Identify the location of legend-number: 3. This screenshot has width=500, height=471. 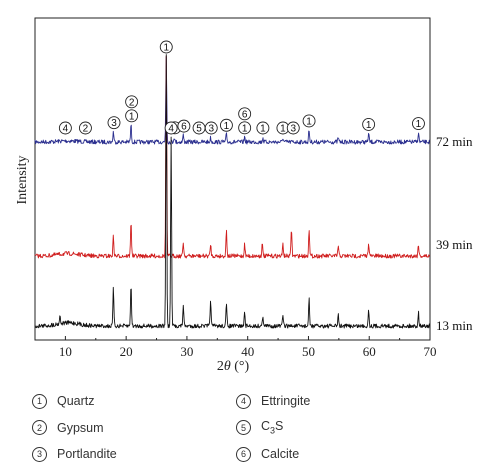
(39, 454).